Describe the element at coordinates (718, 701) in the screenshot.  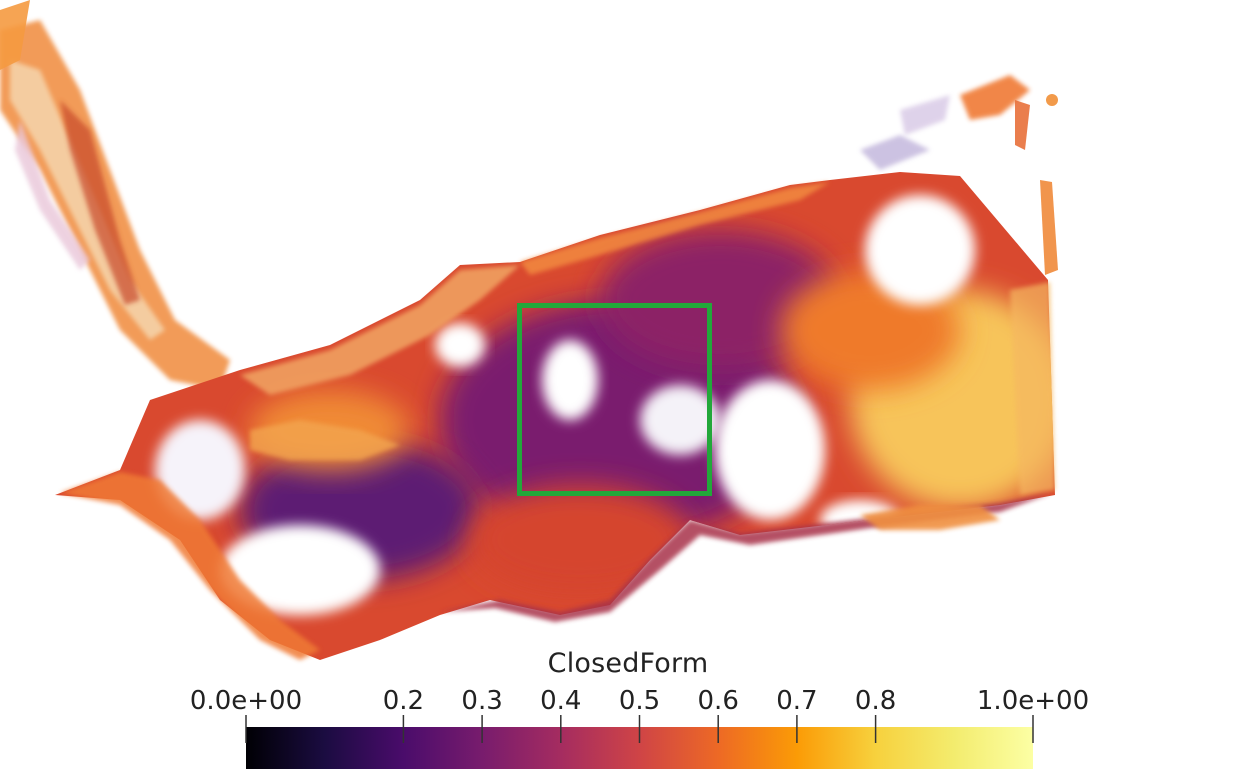
I see `colorbar-tick-label: 0.6` at that location.